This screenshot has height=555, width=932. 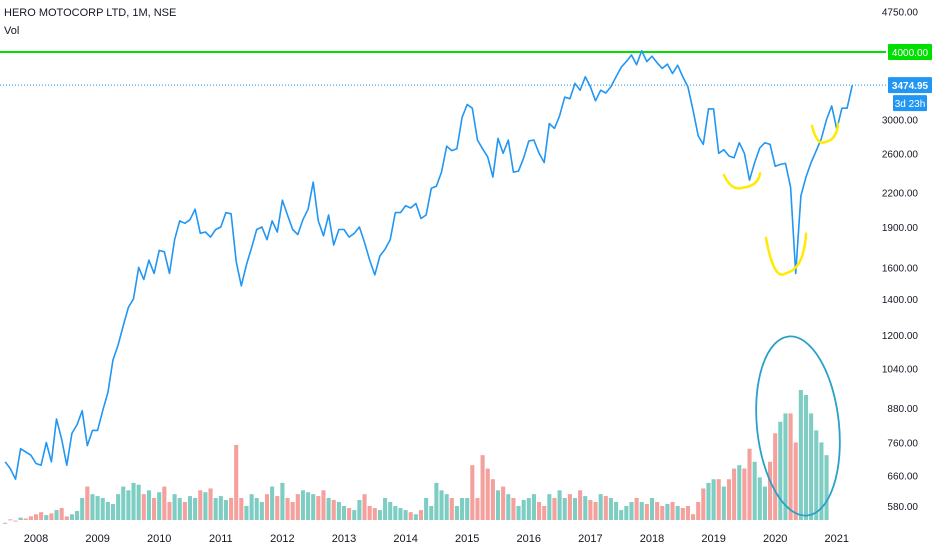 I want to click on time-tick-label: 2011, so click(x=221, y=539).